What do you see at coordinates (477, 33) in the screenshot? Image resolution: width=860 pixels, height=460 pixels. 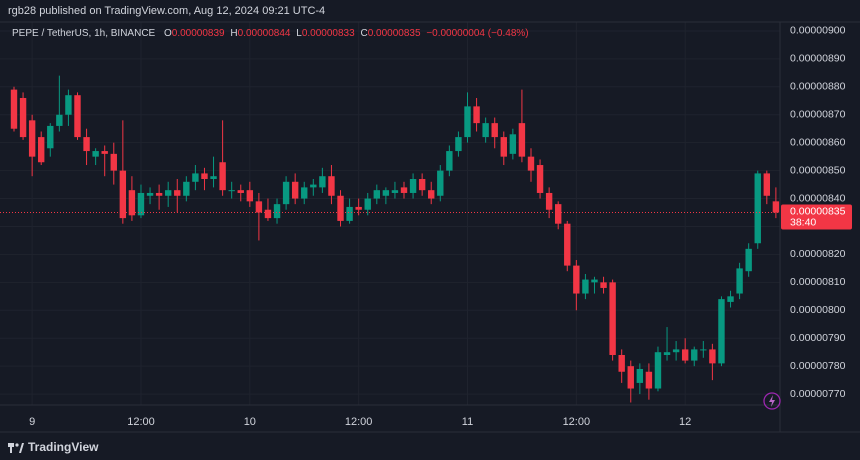 I see `change: −0.00000004 (−0.48%)` at bounding box center [477, 33].